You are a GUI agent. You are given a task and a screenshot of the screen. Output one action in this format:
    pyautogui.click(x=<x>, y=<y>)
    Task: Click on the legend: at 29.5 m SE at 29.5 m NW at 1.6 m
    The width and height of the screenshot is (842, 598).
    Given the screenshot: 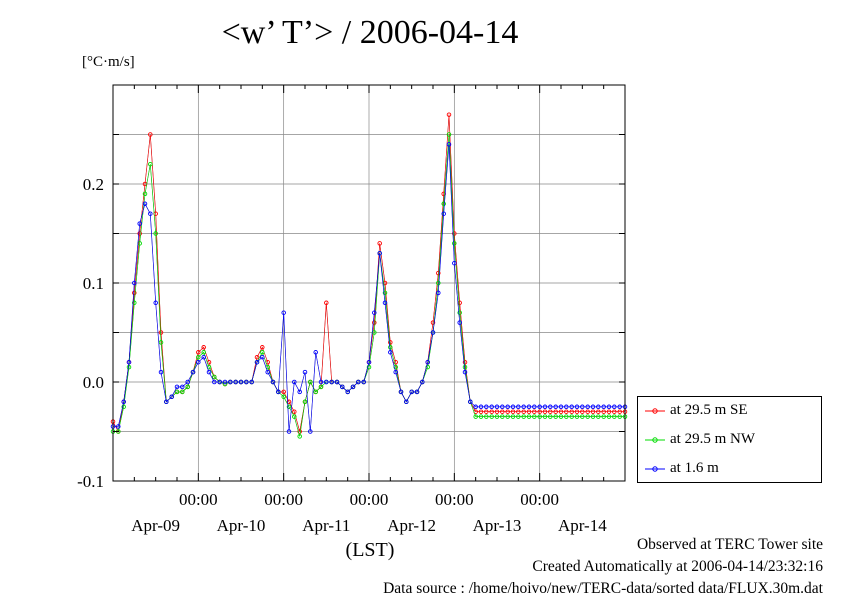 What is the action you would take?
    pyautogui.click(x=729, y=439)
    